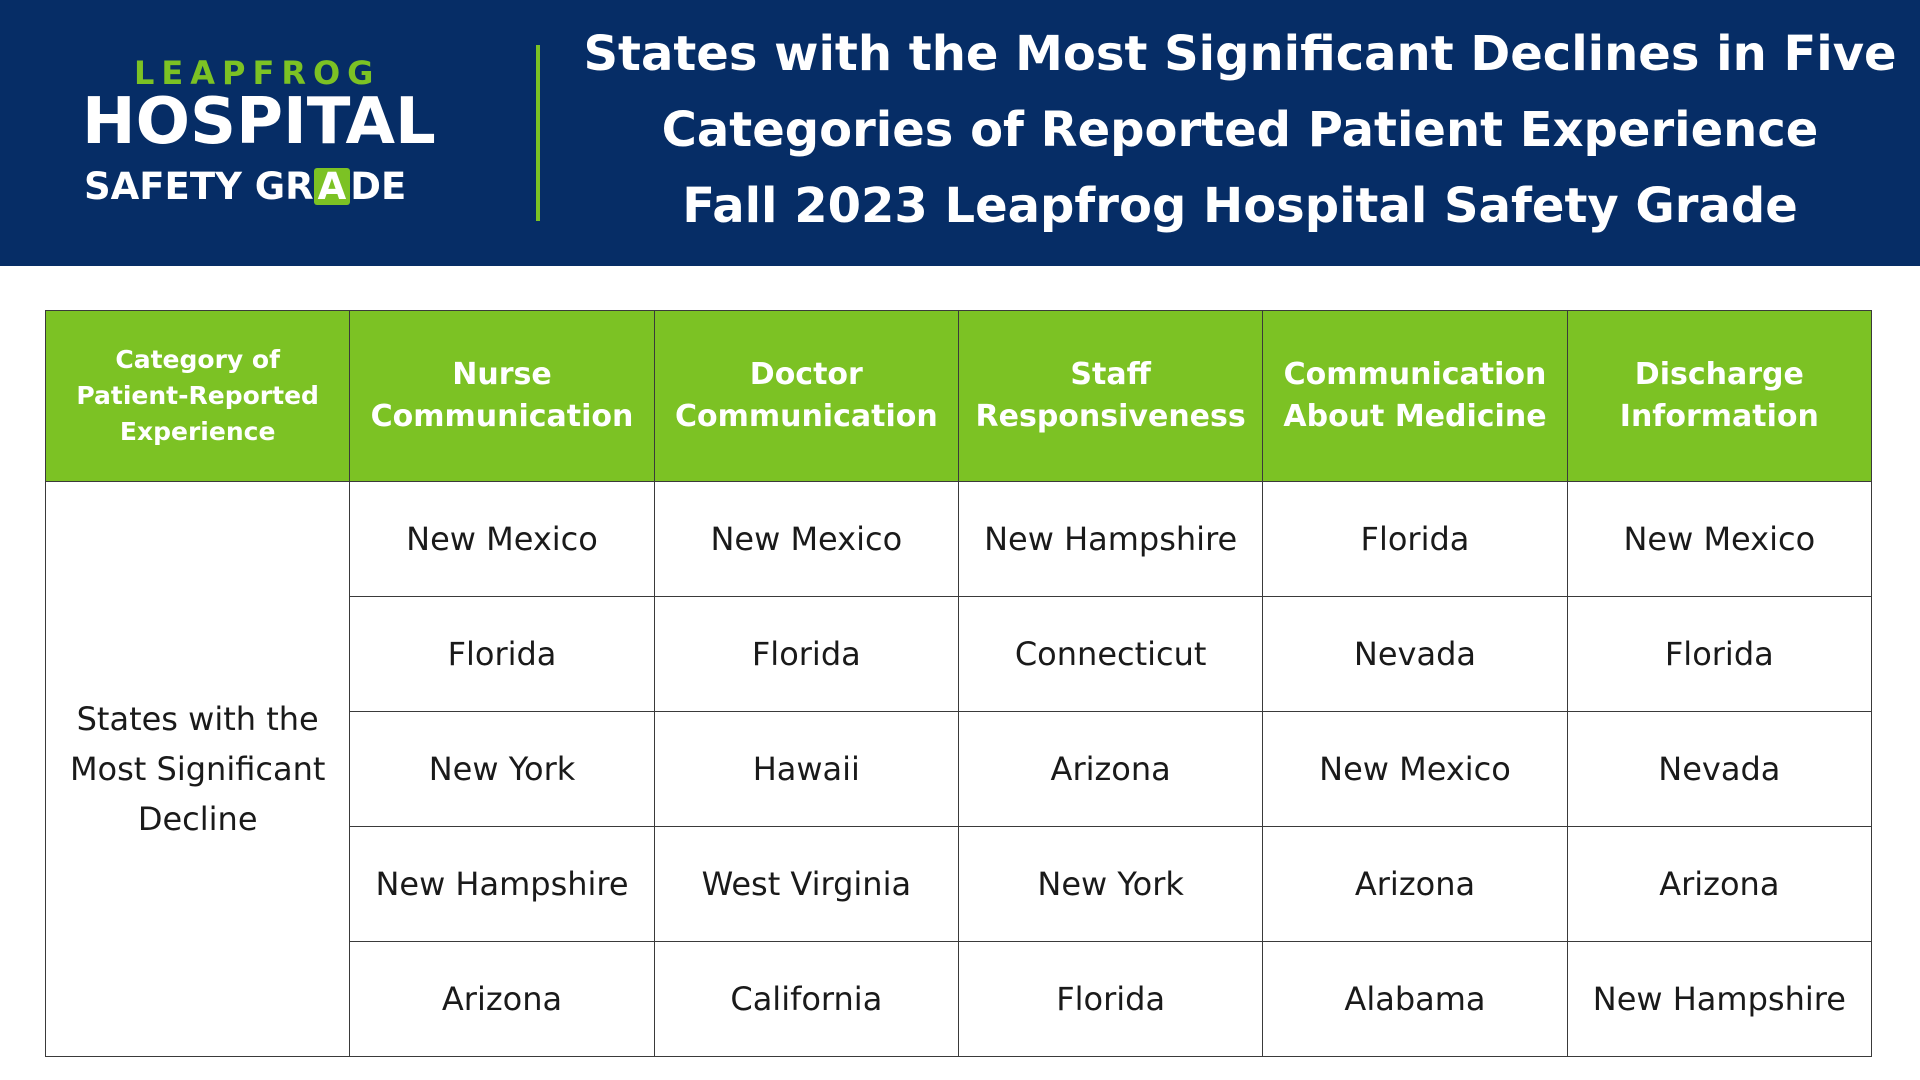  I want to click on header-discharge-information: Discharge Information, so click(1719, 396).